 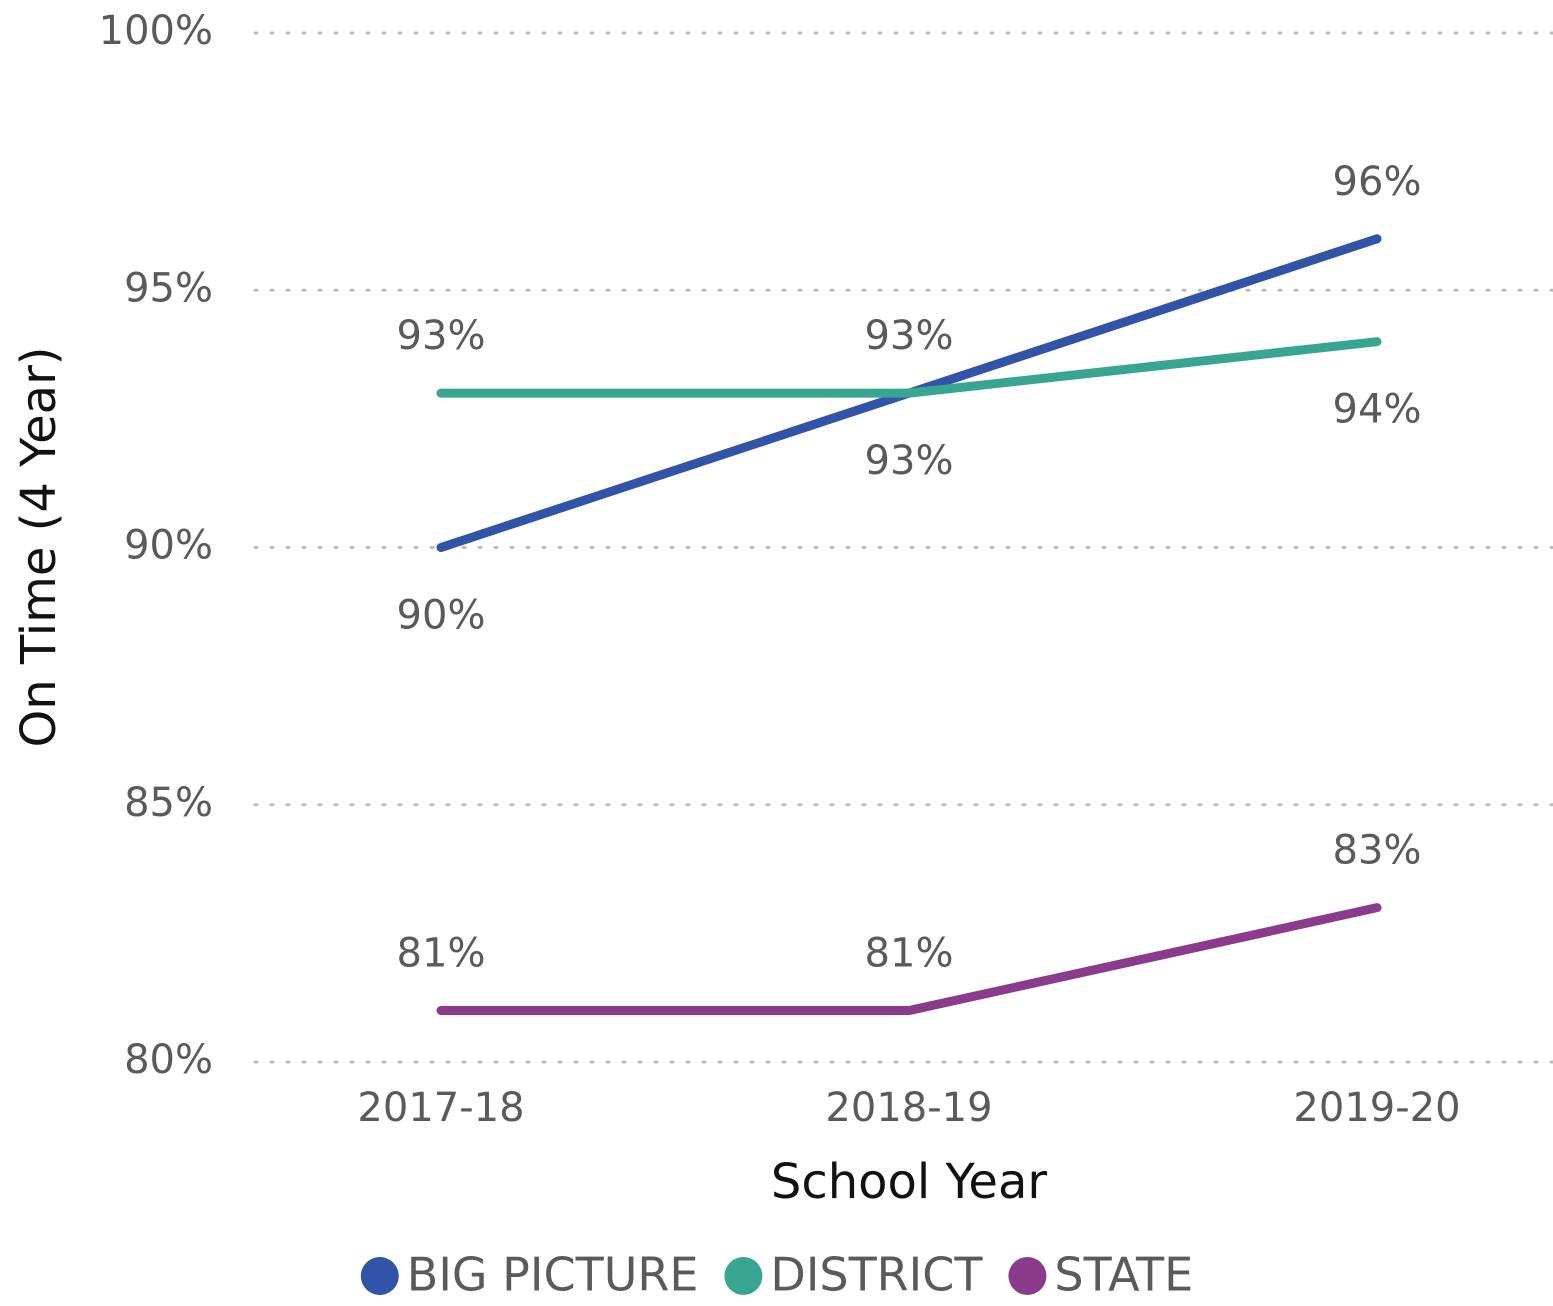 What do you see at coordinates (1123, 1275) in the screenshot?
I see `legend-label: STATE` at bounding box center [1123, 1275].